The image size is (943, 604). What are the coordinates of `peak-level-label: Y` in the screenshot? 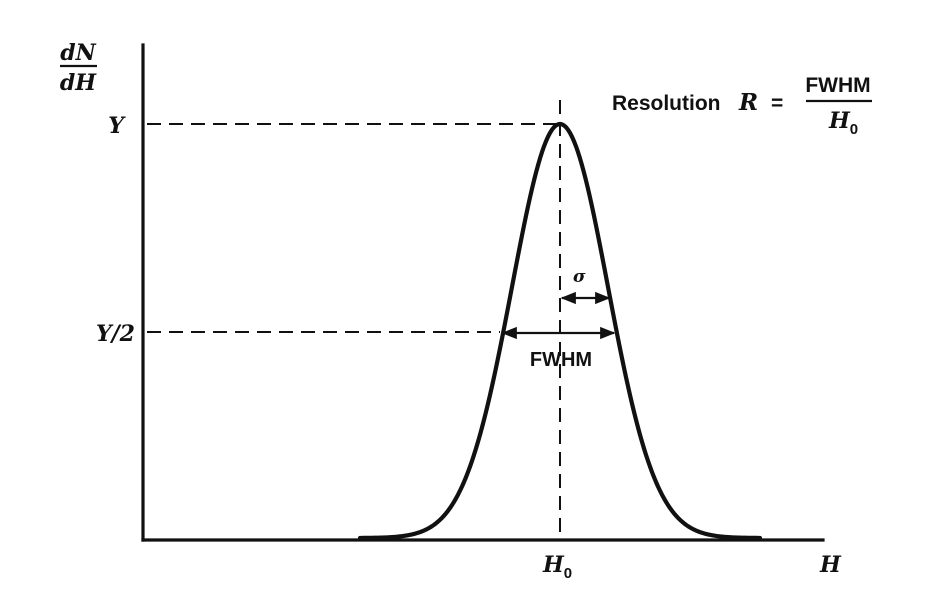 It's located at (117, 126).